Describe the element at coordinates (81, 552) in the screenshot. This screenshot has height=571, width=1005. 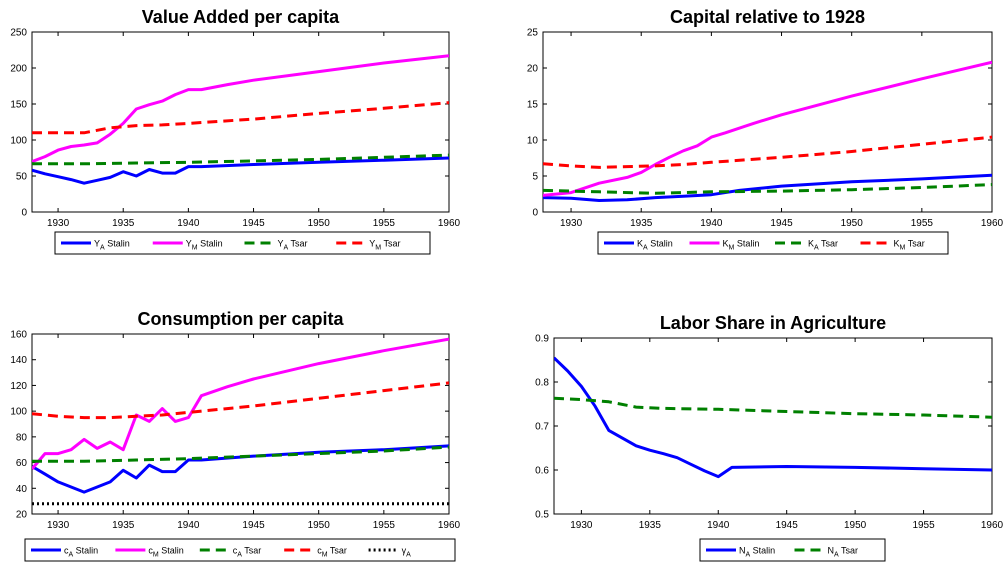
I see `legend-entry: cA Stalin` at that location.